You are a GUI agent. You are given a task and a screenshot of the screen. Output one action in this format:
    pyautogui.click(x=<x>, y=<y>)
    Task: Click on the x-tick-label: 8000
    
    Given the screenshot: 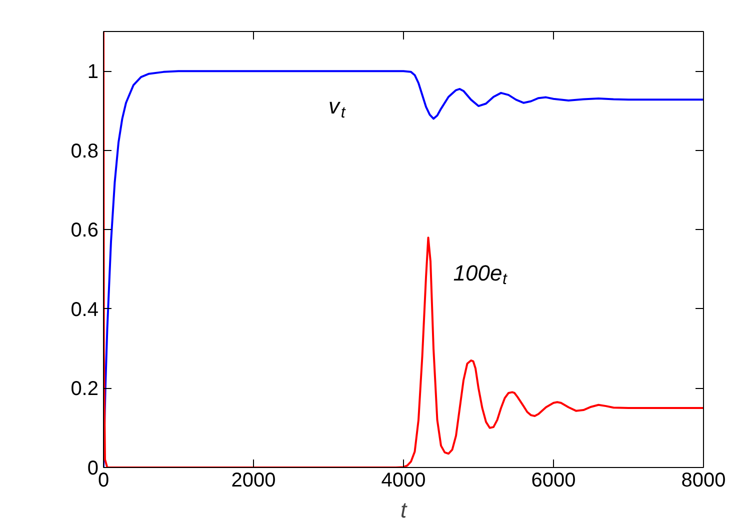 What is the action you would take?
    pyautogui.click(x=703, y=481)
    